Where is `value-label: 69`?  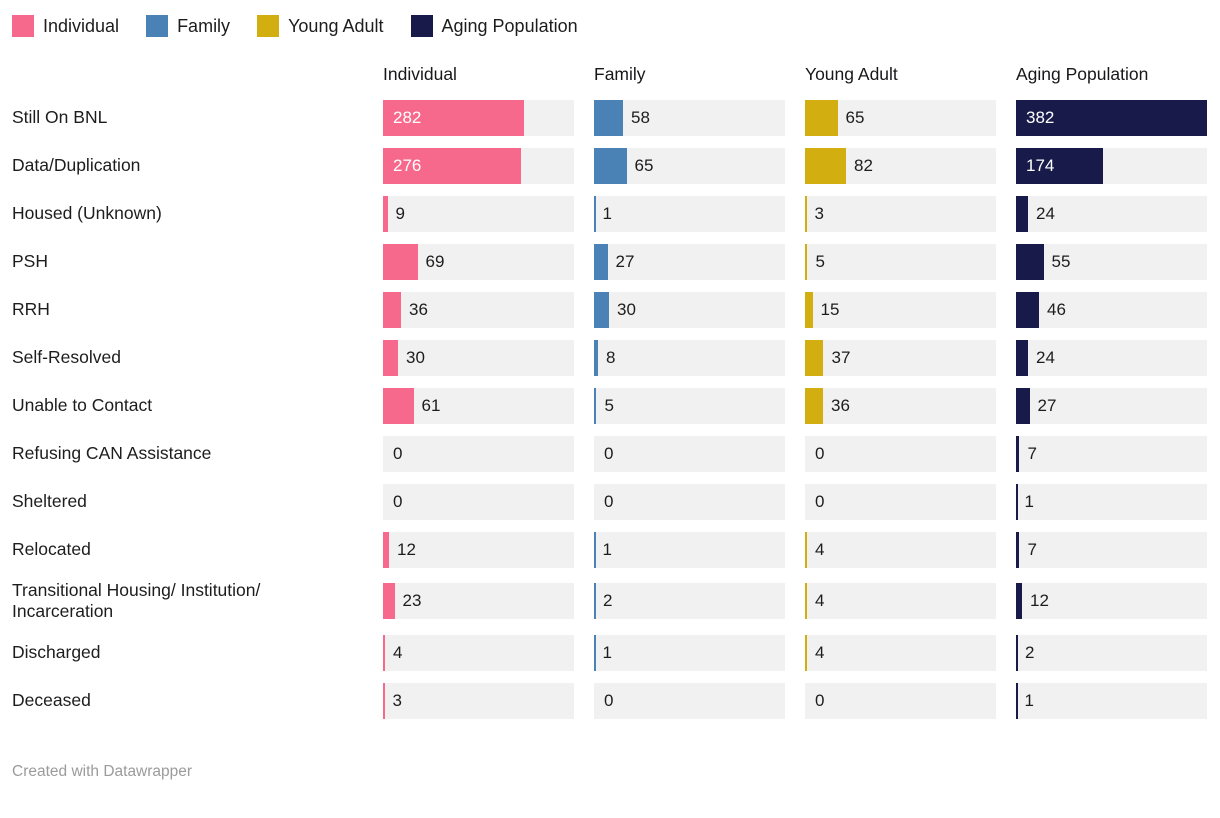 value-label: 69 is located at coordinates (435, 261).